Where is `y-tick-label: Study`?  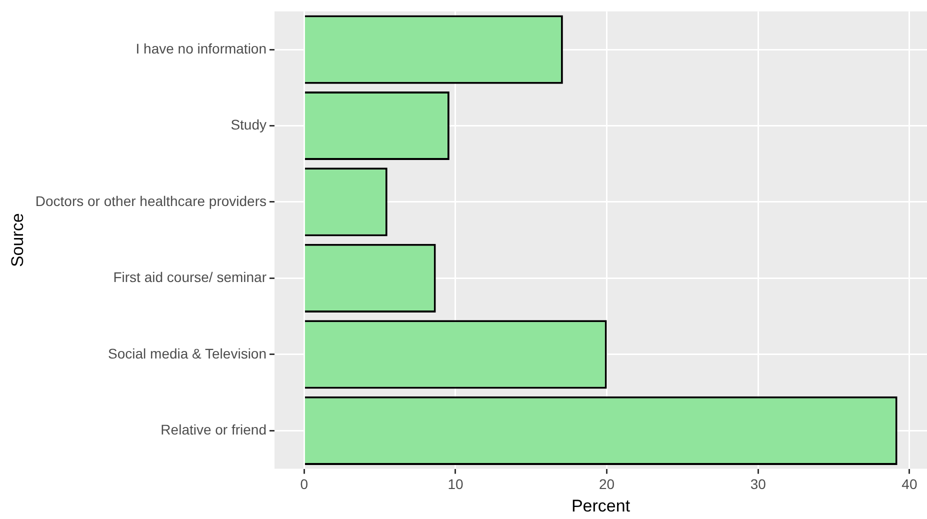
y-tick-label: Study is located at coordinates (248, 124).